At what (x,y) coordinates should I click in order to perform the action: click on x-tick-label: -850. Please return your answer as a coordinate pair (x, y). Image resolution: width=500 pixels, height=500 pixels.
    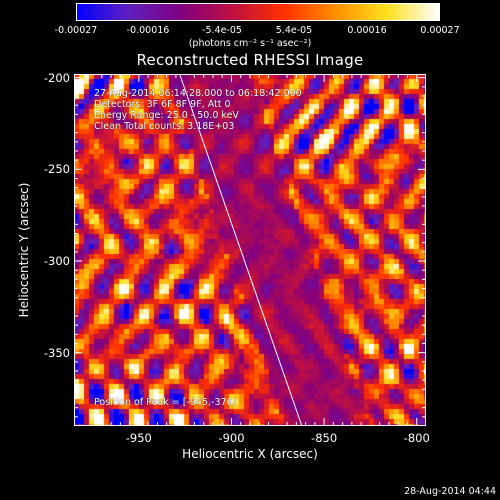
    Looking at the image, I should click on (324, 438).